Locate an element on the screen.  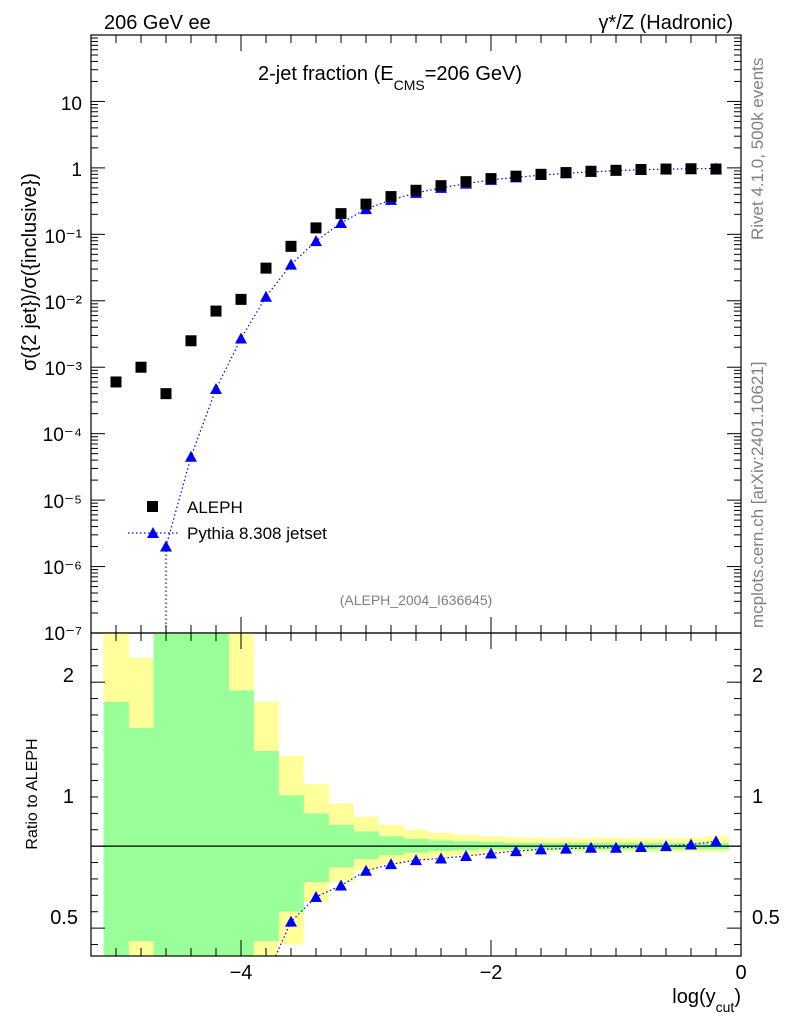
y-tick-label-1e-2: 10⁻² is located at coordinates (64, 303).